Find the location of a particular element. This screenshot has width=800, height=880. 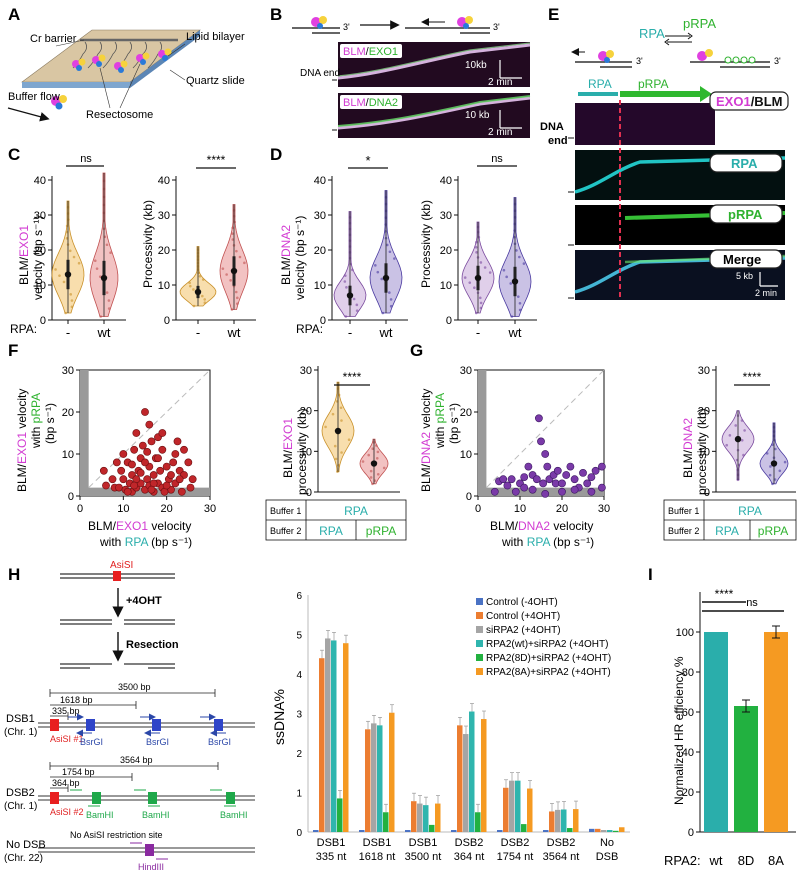

x-category-label: 8D is located at coordinates (746, 860).